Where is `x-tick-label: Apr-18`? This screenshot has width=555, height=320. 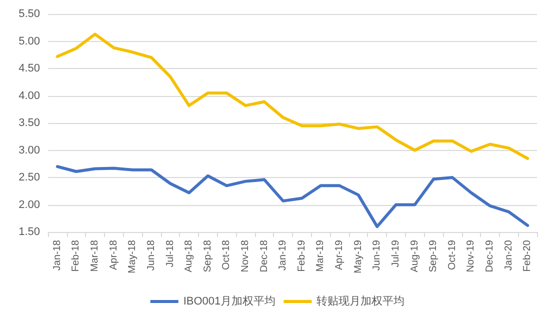 x-tick-label: Apr-18 is located at coordinates (114, 255).